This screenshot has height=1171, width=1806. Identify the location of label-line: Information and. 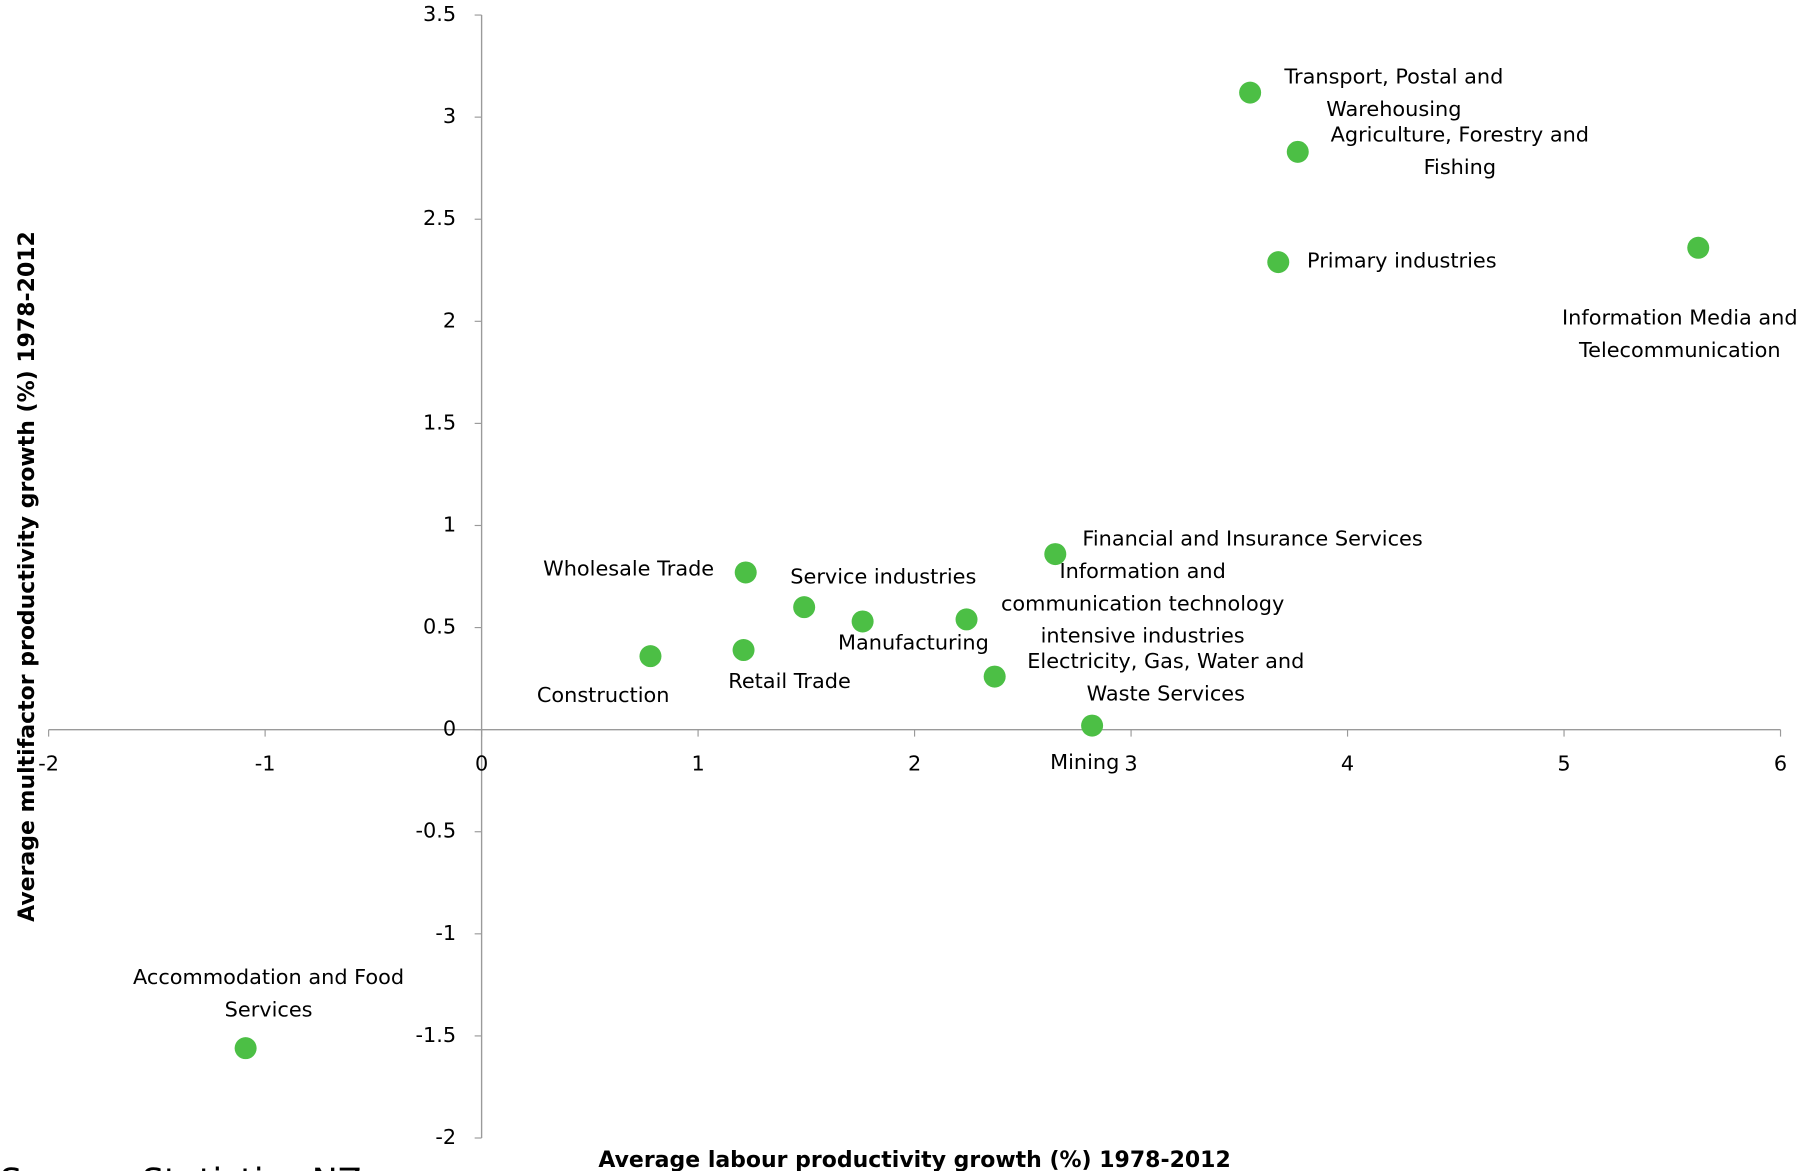
(1142, 571).